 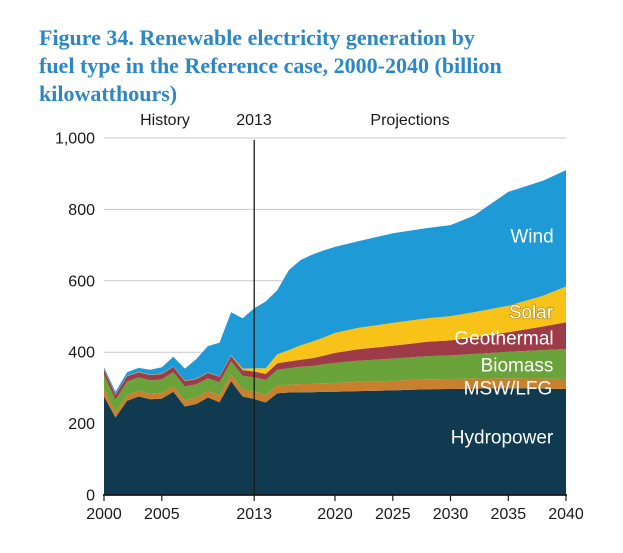 I want to click on projections-label: Projections, so click(x=410, y=120).